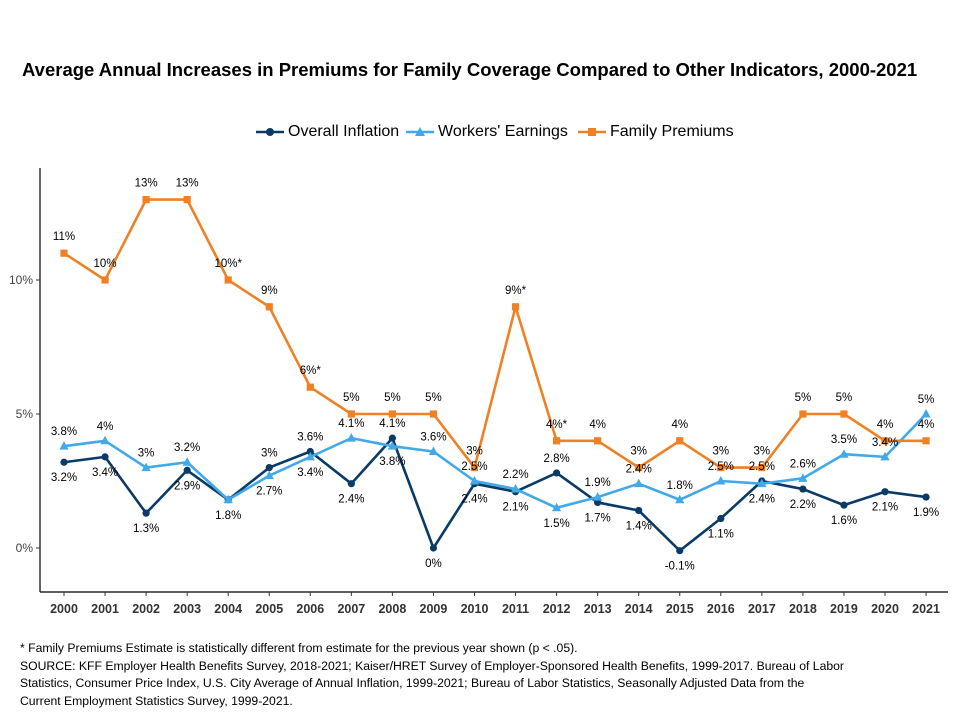 The height and width of the screenshot is (720, 957). What do you see at coordinates (844, 440) in the screenshot?
I see `data-label: 3.5%` at bounding box center [844, 440].